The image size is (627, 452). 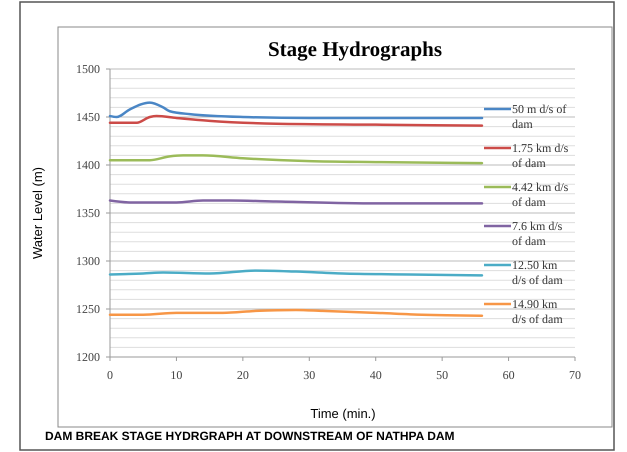 What do you see at coordinates (537, 233) in the screenshot?
I see `legend-label: 7.6 km d/s of dam` at bounding box center [537, 233].